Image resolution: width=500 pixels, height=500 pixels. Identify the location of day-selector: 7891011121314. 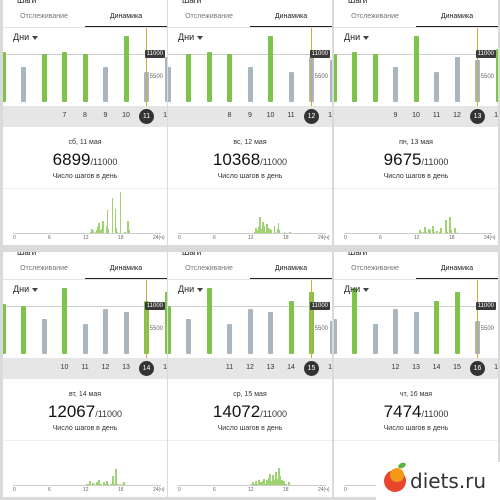
(85, 116).